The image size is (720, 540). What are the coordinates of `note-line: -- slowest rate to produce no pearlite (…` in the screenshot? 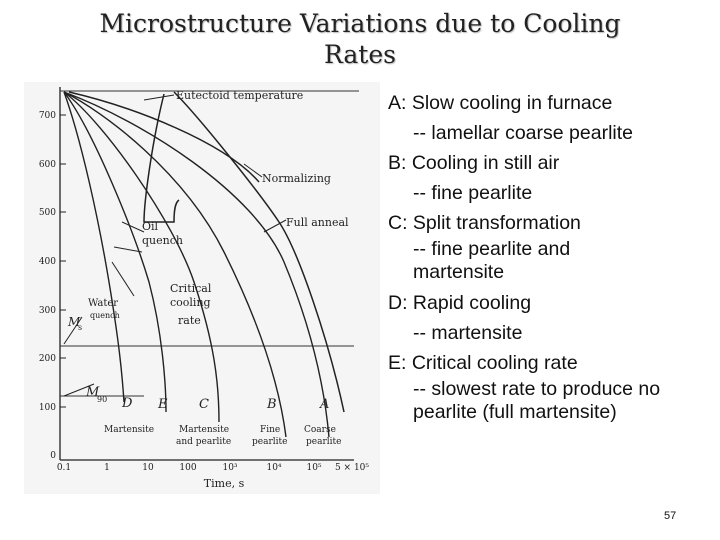 It's located at (537, 400).